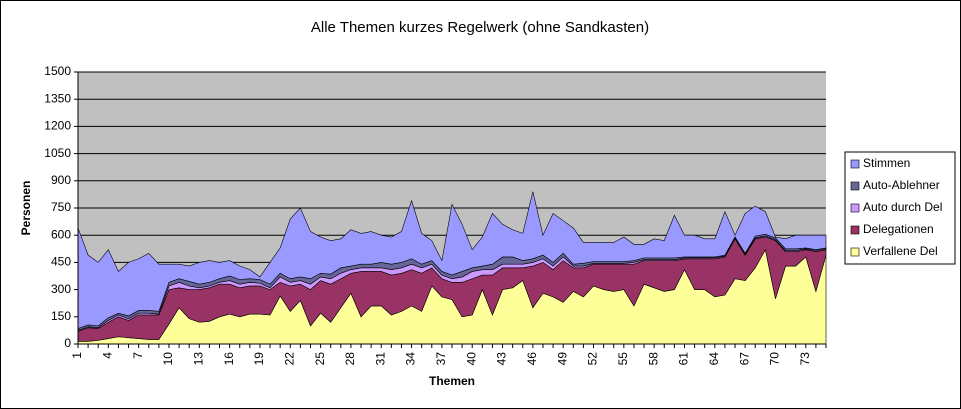 The image size is (961, 409). What do you see at coordinates (714, 359) in the screenshot?
I see `x-tick-label: 64` at bounding box center [714, 359].